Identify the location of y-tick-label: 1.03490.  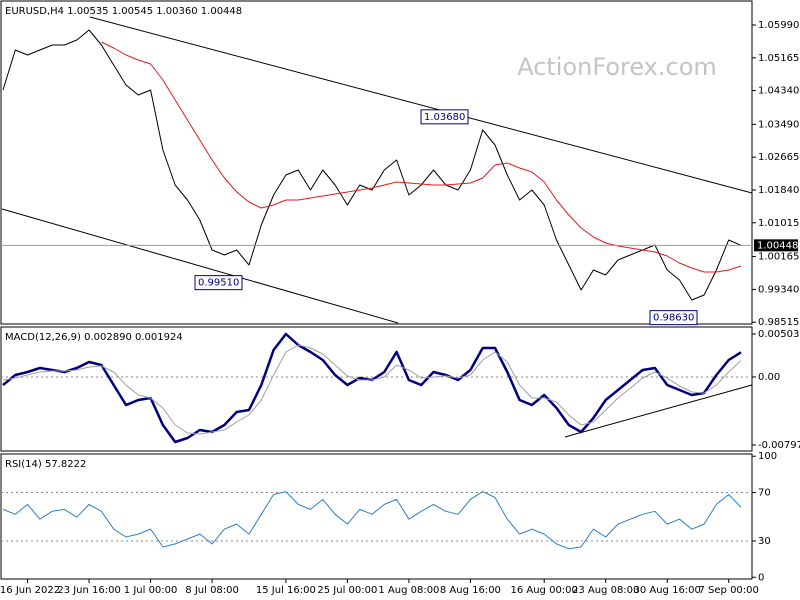
(778, 124).